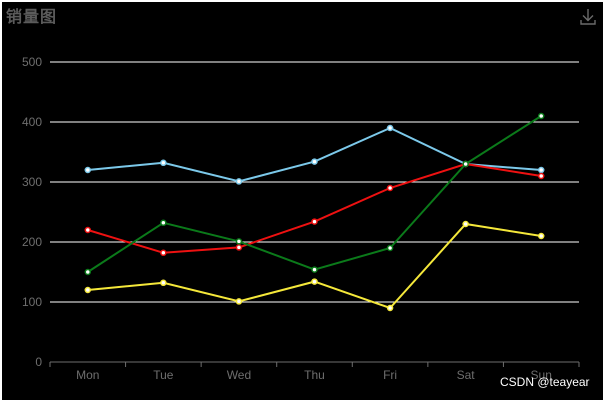 Image resolution: width=605 pixels, height=402 pixels. Describe the element at coordinates (38, 362) in the screenshot. I see `y-tick-label: 0` at that location.